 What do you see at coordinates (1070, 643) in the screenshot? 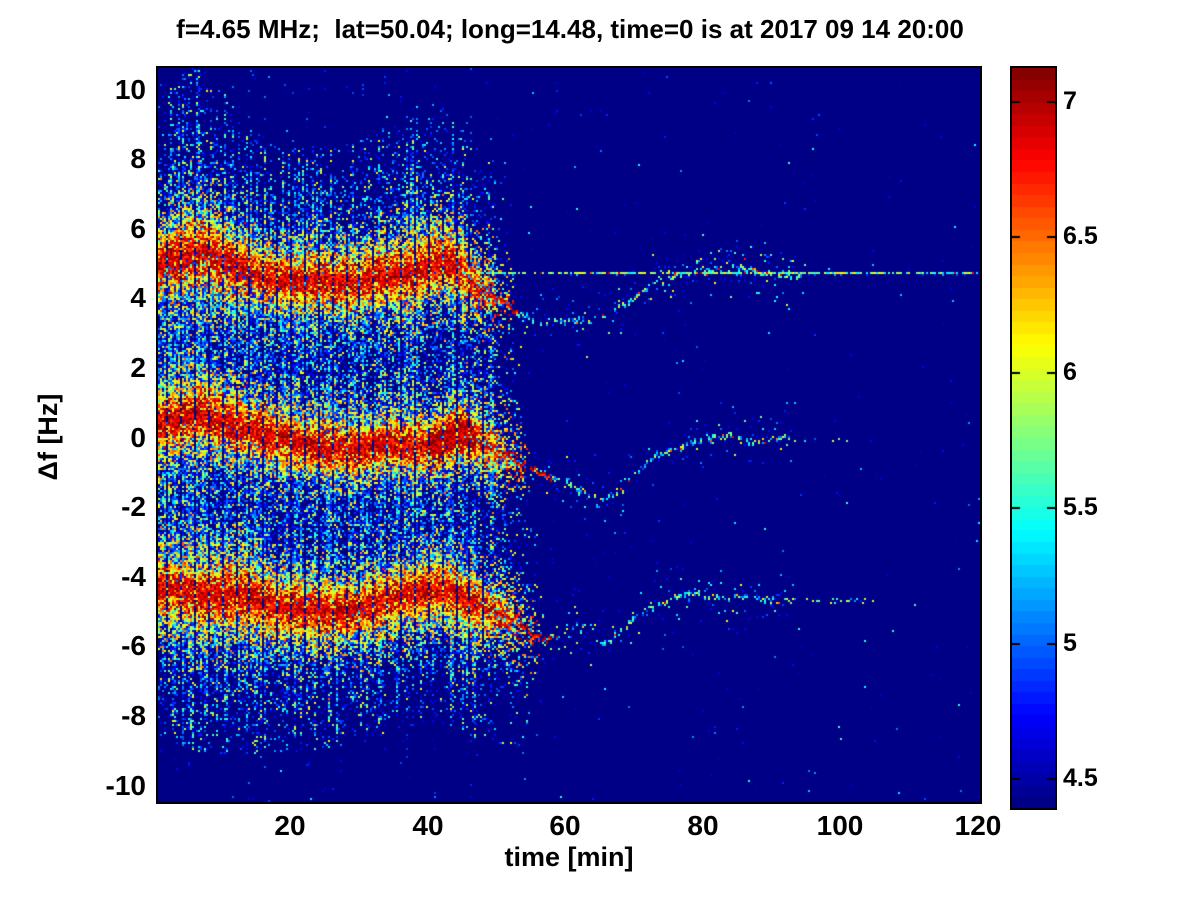
I see `colorbar-tick-label: 5` at bounding box center [1070, 643].